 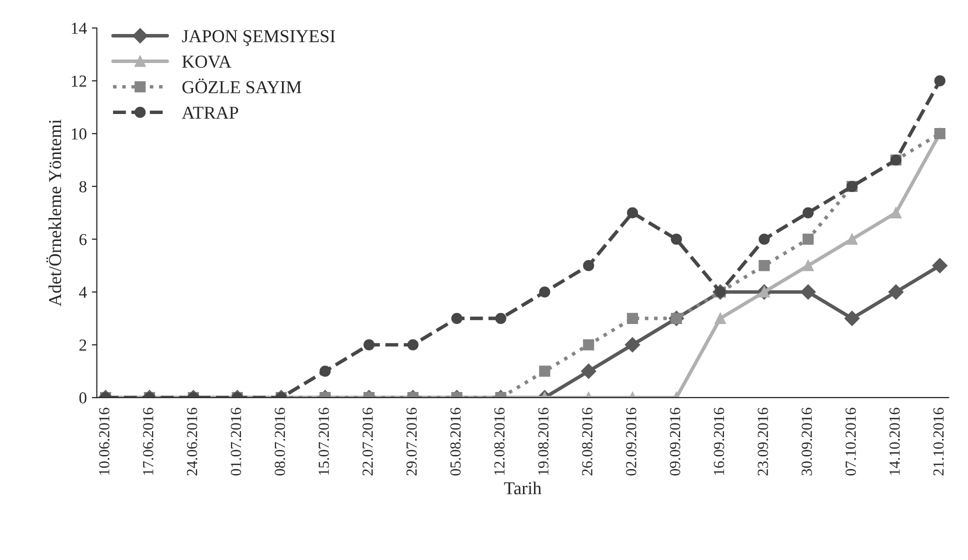 What do you see at coordinates (587, 442) in the screenshot?
I see `x-tick-label: 26.08.2016` at bounding box center [587, 442].